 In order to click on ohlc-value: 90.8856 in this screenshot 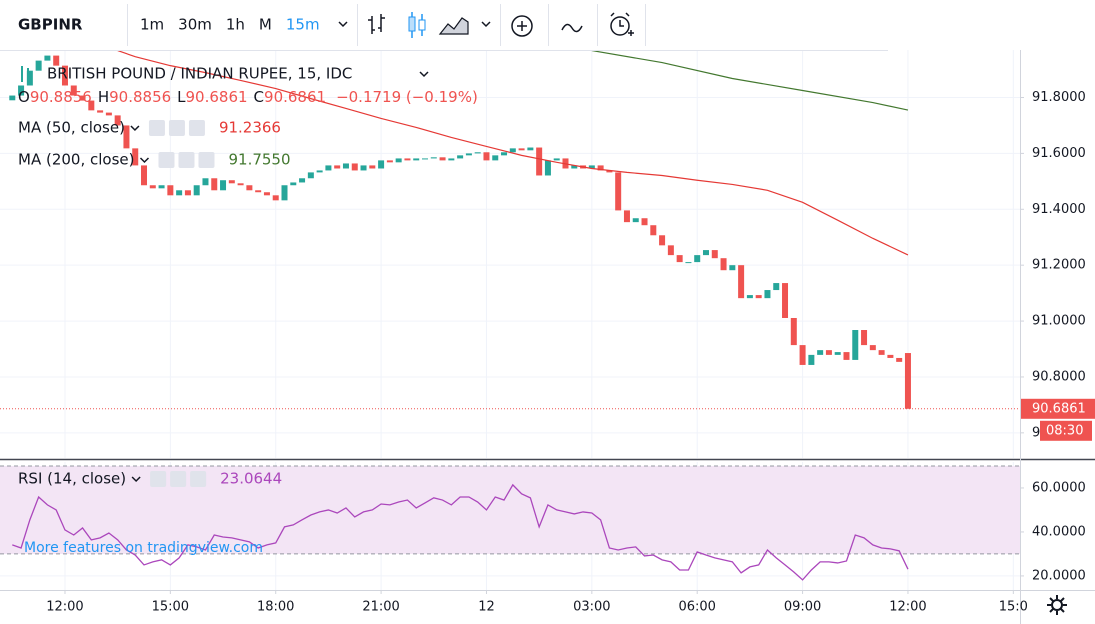, I will do `click(61, 97)`.